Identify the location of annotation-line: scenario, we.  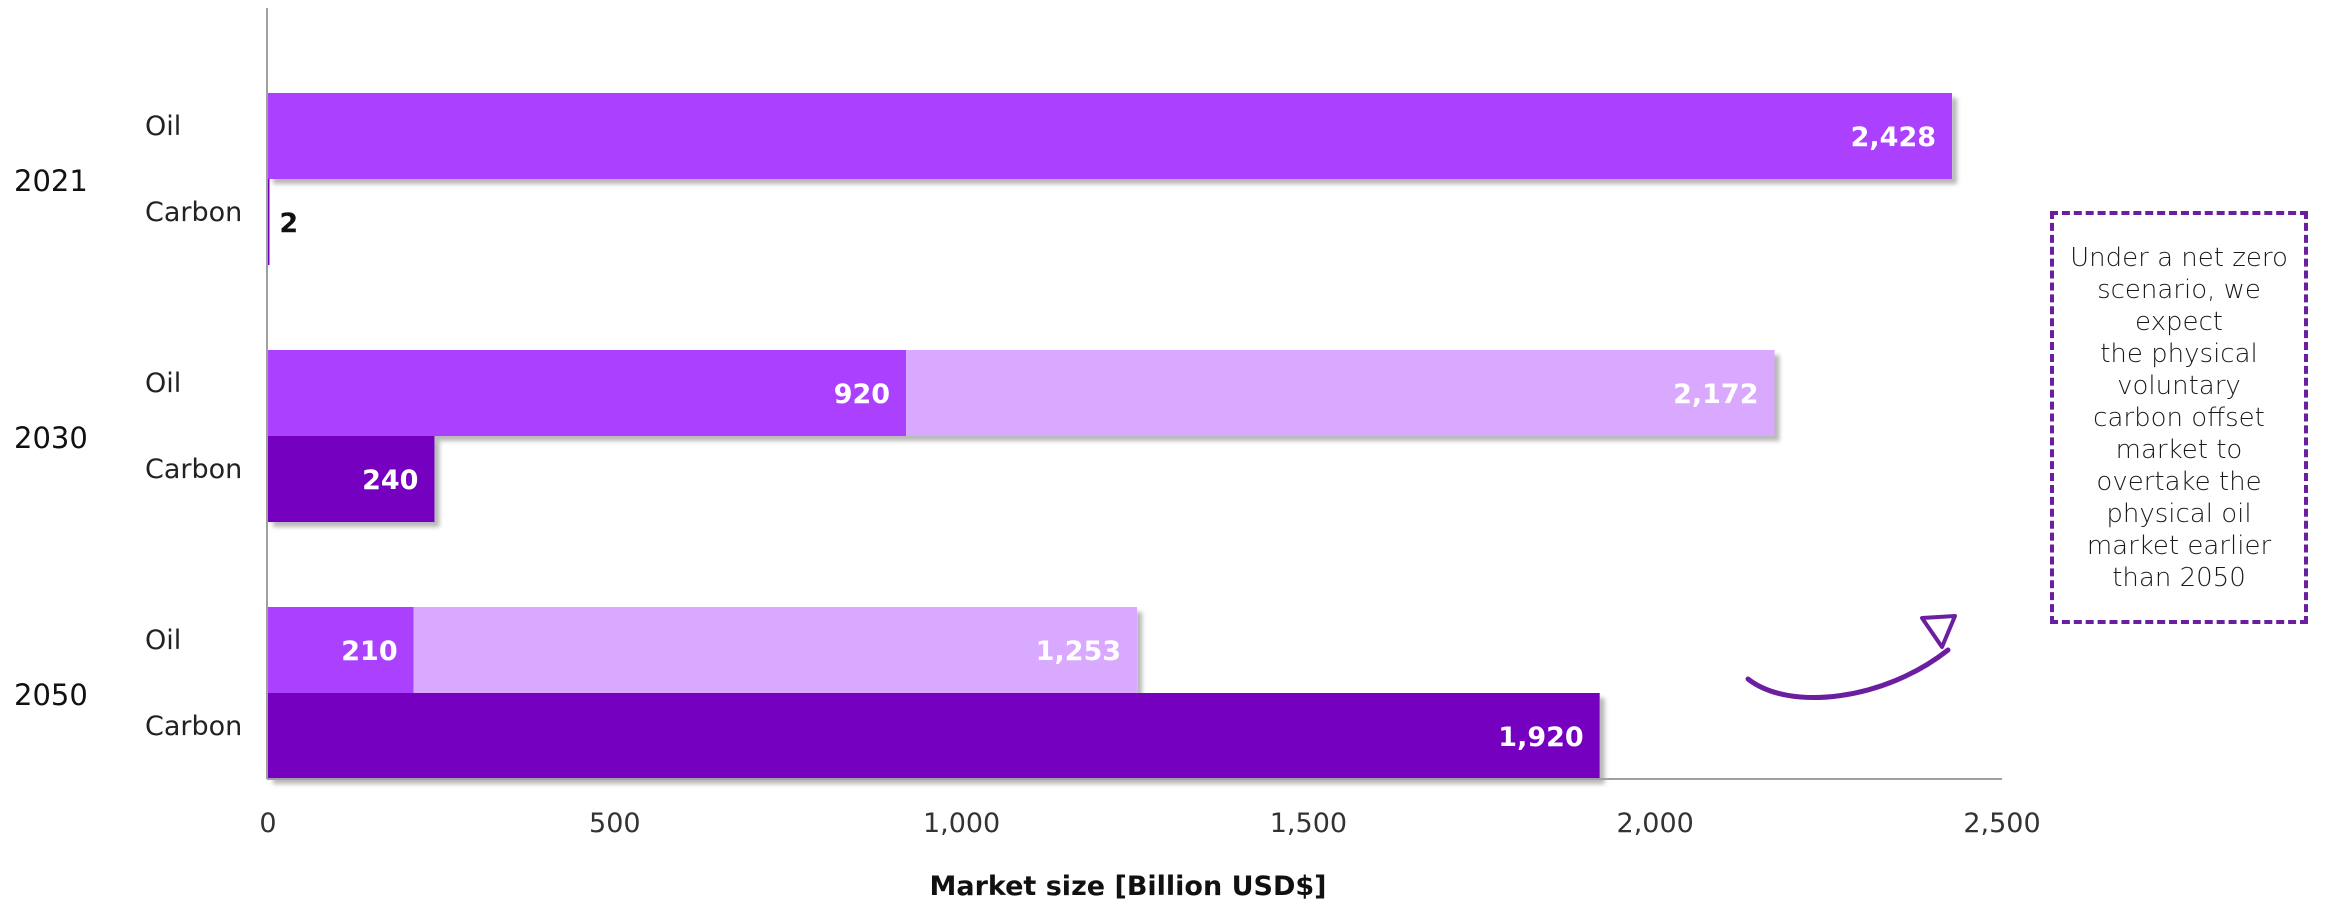
(2179, 289).